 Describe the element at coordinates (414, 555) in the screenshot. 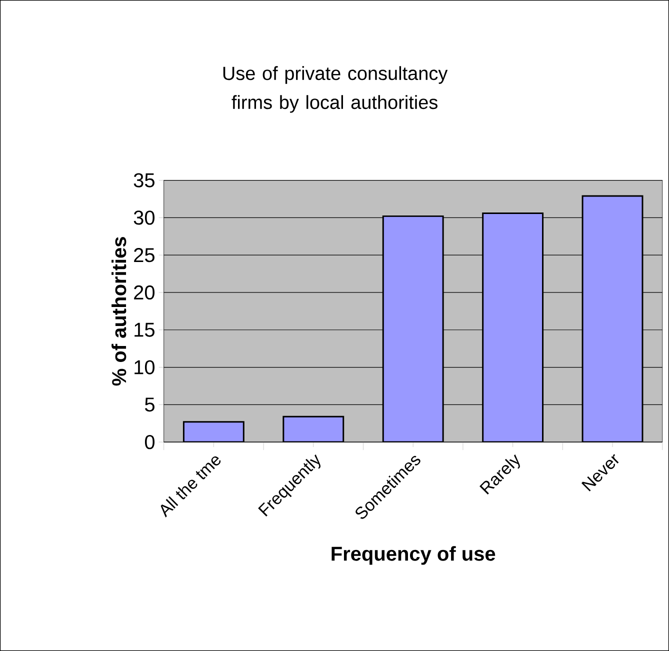

I see `x-axis-title: Frequency of use` at that location.